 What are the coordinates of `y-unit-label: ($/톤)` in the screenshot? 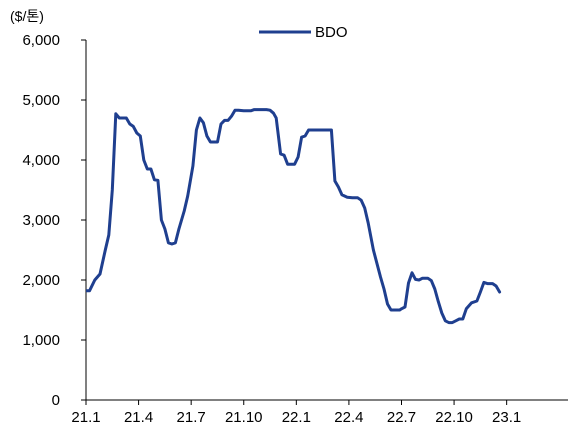 It's located at (27, 16).